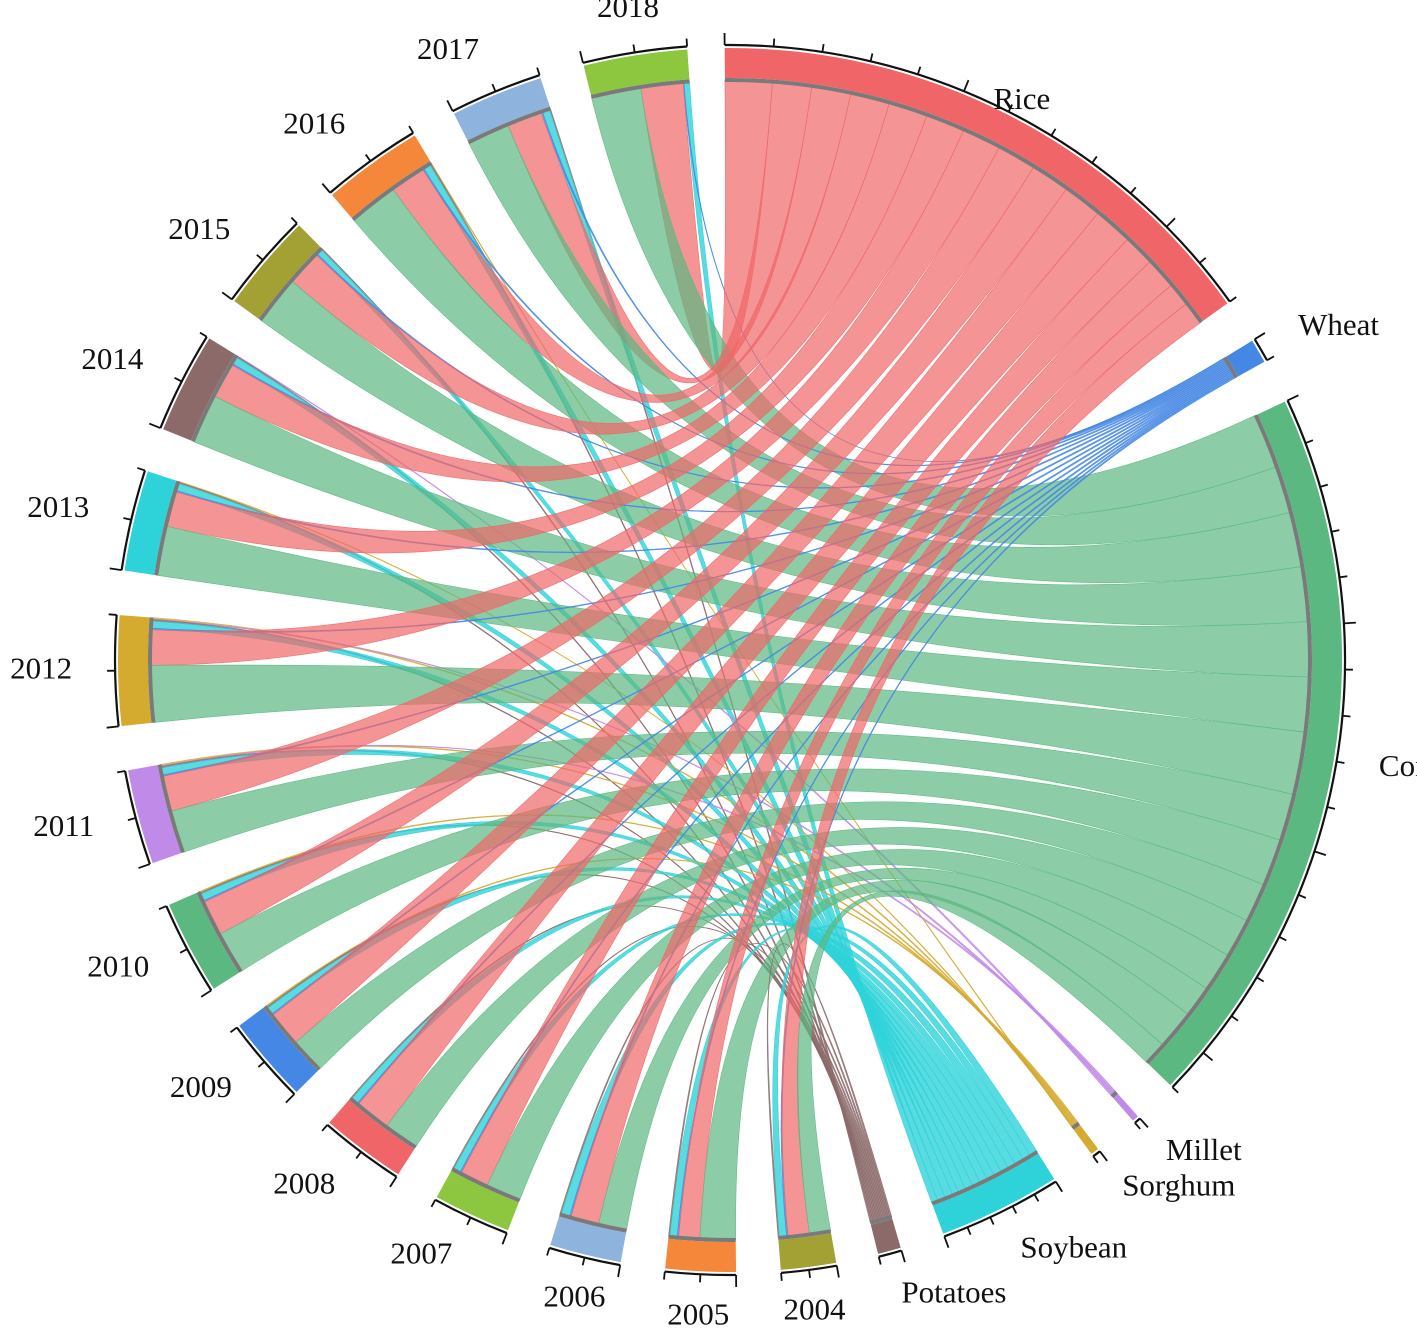 This screenshot has height=1331, width=1417. What do you see at coordinates (1398, 765) in the screenshot?
I see `target-label-corn: Corn` at bounding box center [1398, 765].